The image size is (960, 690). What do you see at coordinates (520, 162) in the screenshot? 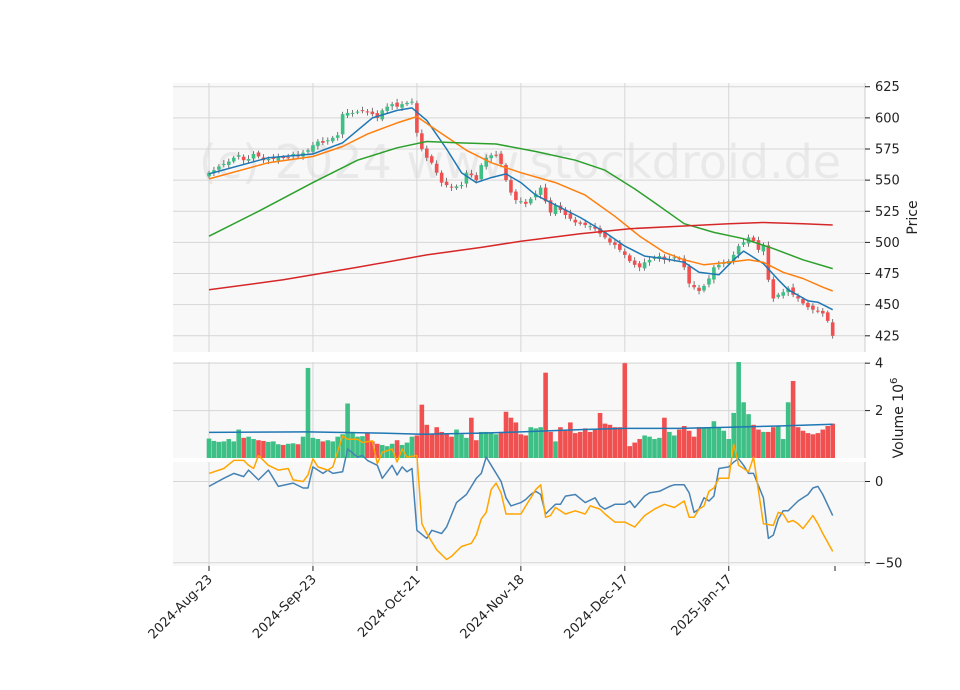
I see `watermark: (c) 2024 www.stockdroid.de` at bounding box center [520, 162].